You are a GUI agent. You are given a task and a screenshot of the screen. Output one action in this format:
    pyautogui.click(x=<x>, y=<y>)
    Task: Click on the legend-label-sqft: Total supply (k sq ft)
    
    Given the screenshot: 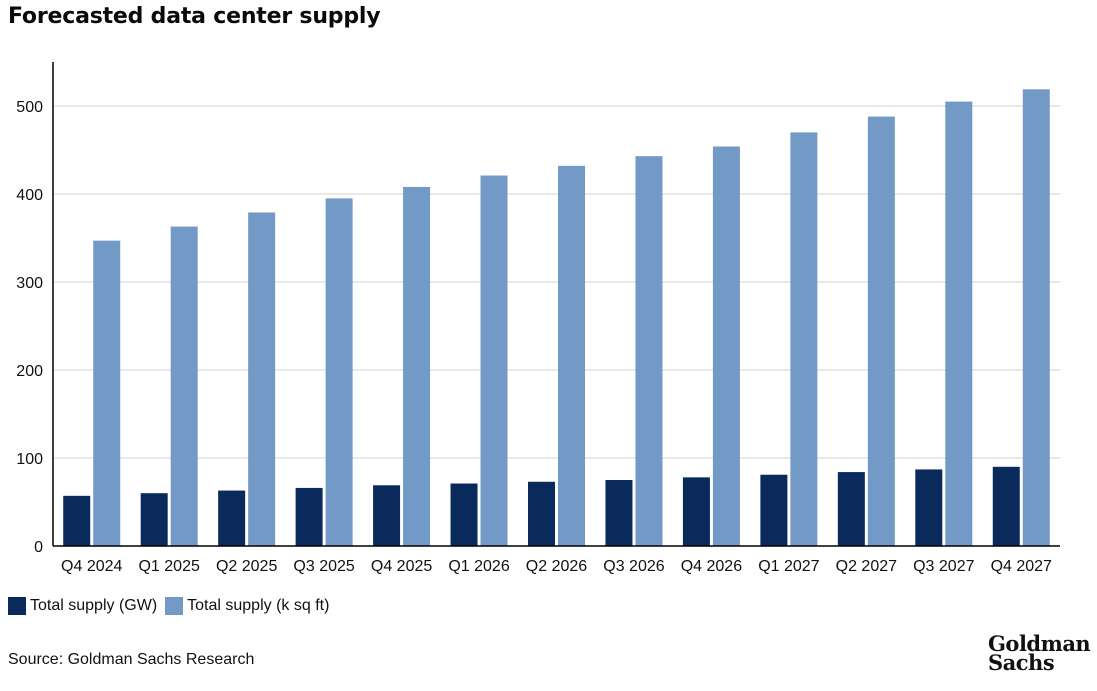 What is the action you would take?
    pyautogui.click(x=258, y=605)
    